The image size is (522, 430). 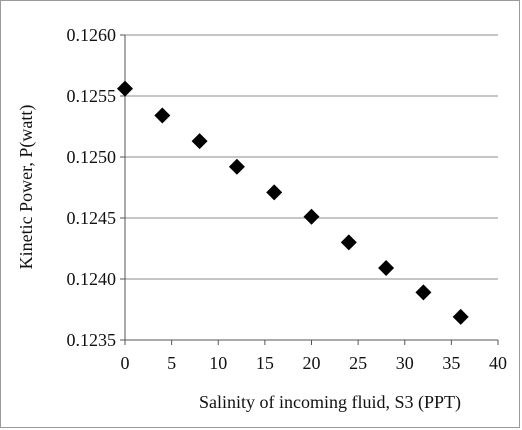 I want to click on x-axis-title: Salinity of incoming fluid, S3 (PPT), so click(x=330, y=402).